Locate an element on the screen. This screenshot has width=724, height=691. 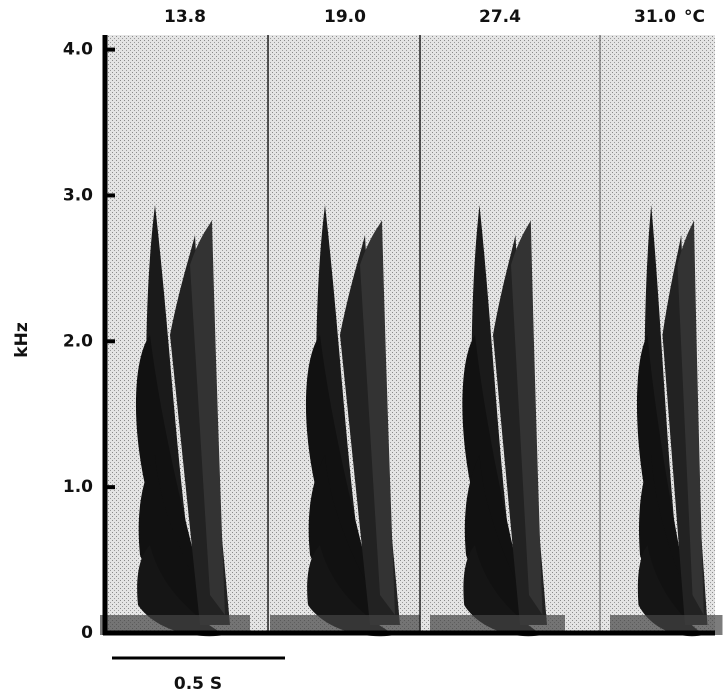
y-tick-label: 4.0 is located at coordinates (78, 50).